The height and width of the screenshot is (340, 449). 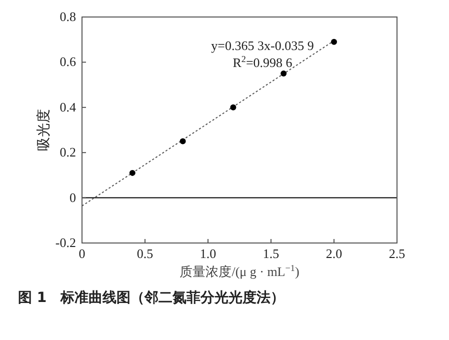 What do you see at coordinates (240, 271) in the screenshot?
I see `x-axis-title: 质量浓度/(μ g · mL$^{−1}$)` at bounding box center [240, 271].